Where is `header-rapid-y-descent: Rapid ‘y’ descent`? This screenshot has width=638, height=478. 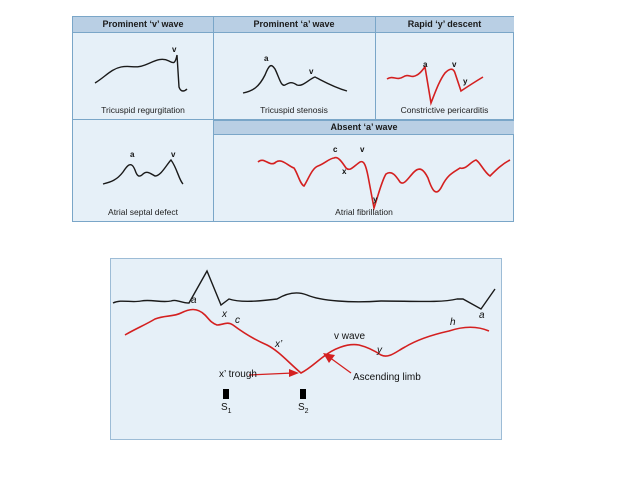
header-rapid-y-descent: Rapid ‘y’ descent is located at coordinates (444, 25).